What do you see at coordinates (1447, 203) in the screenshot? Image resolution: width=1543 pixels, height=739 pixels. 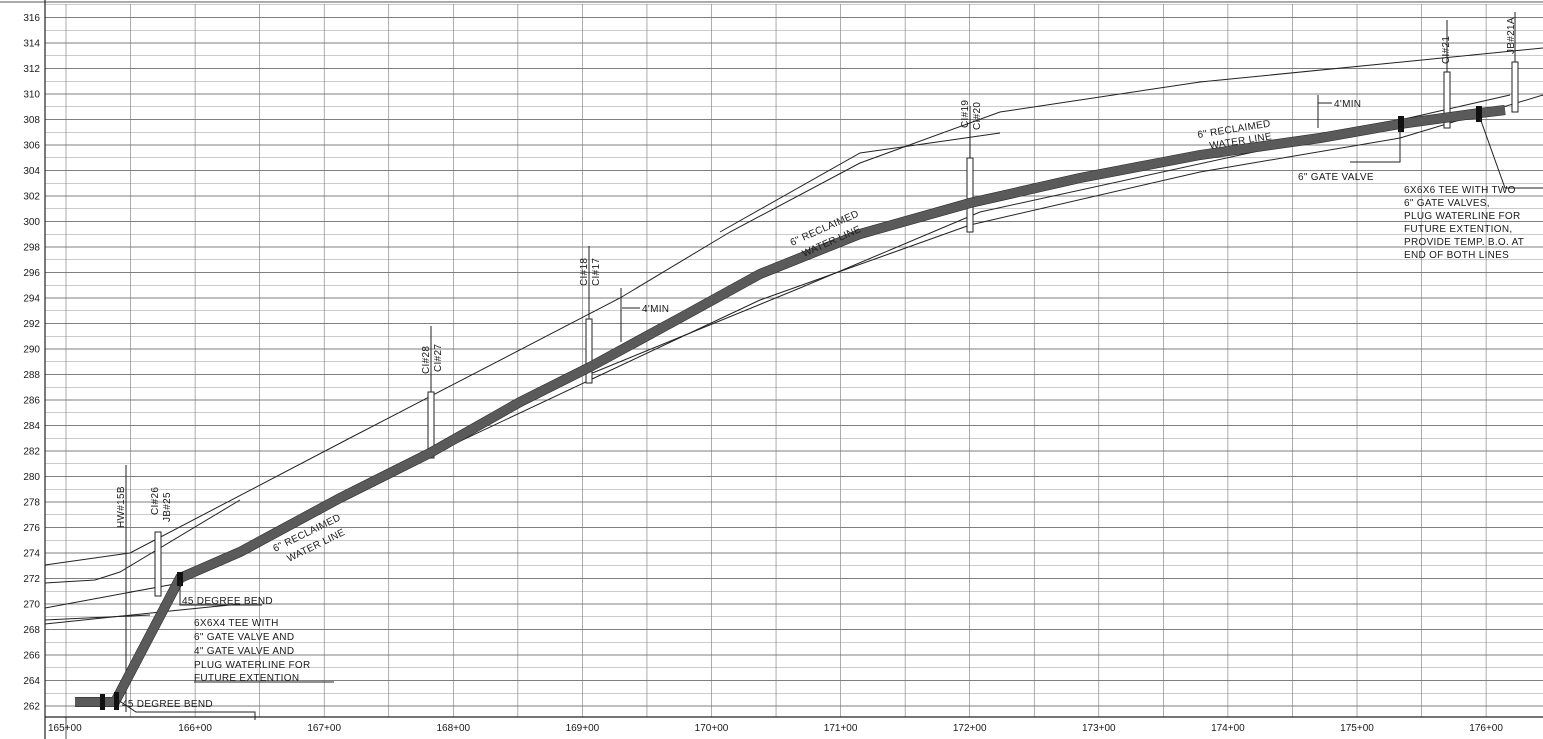 I see `note-tee-right-2: 6" GATE VALVES,` at bounding box center [1447, 203].